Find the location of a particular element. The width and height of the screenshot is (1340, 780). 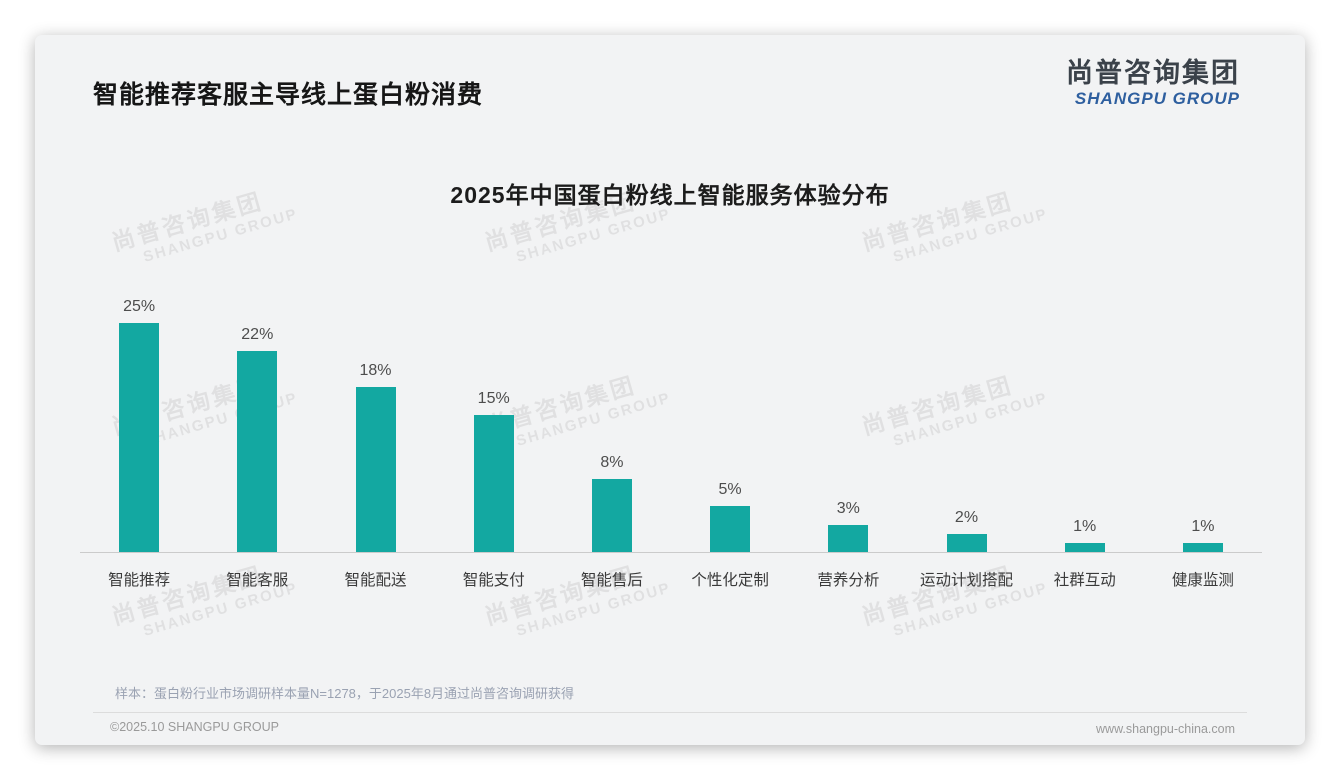

copyright-text: ©2025.10 SHANGPU GROUP is located at coordinates (194, 727).